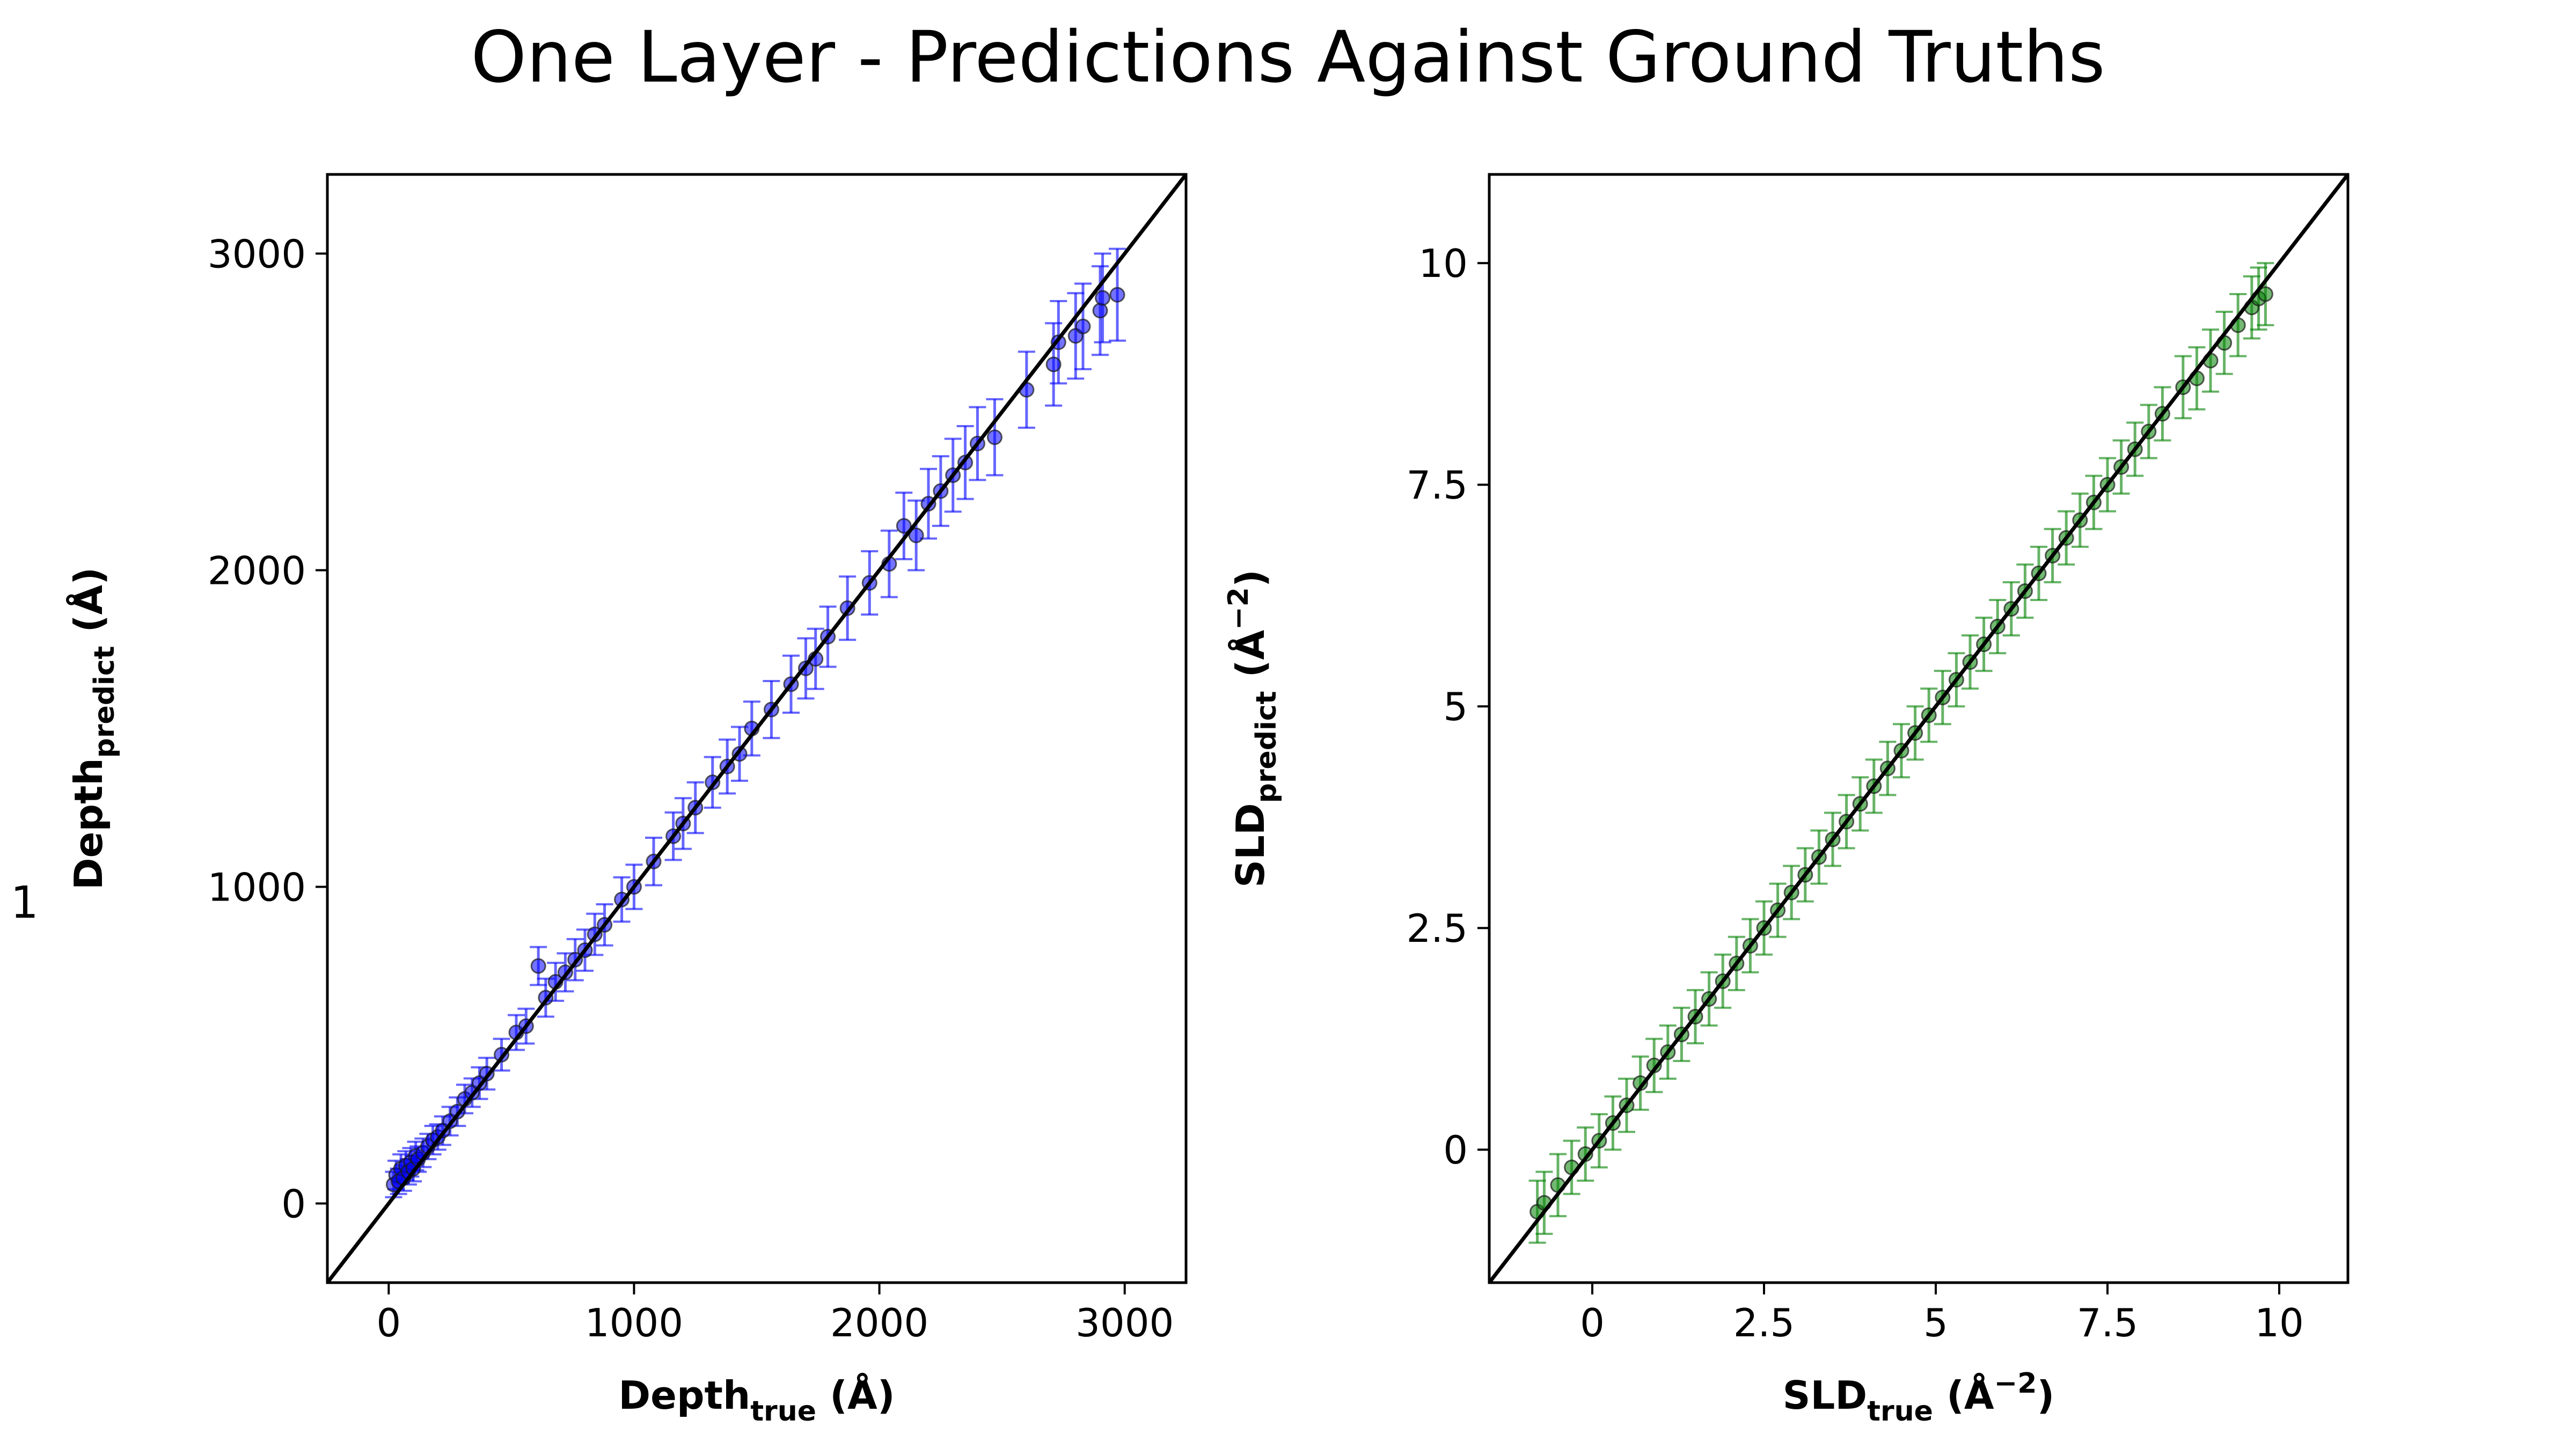 The image size is (2576, 1449). I want to click on y-tick-label: 7.5, so click(1437, 485).